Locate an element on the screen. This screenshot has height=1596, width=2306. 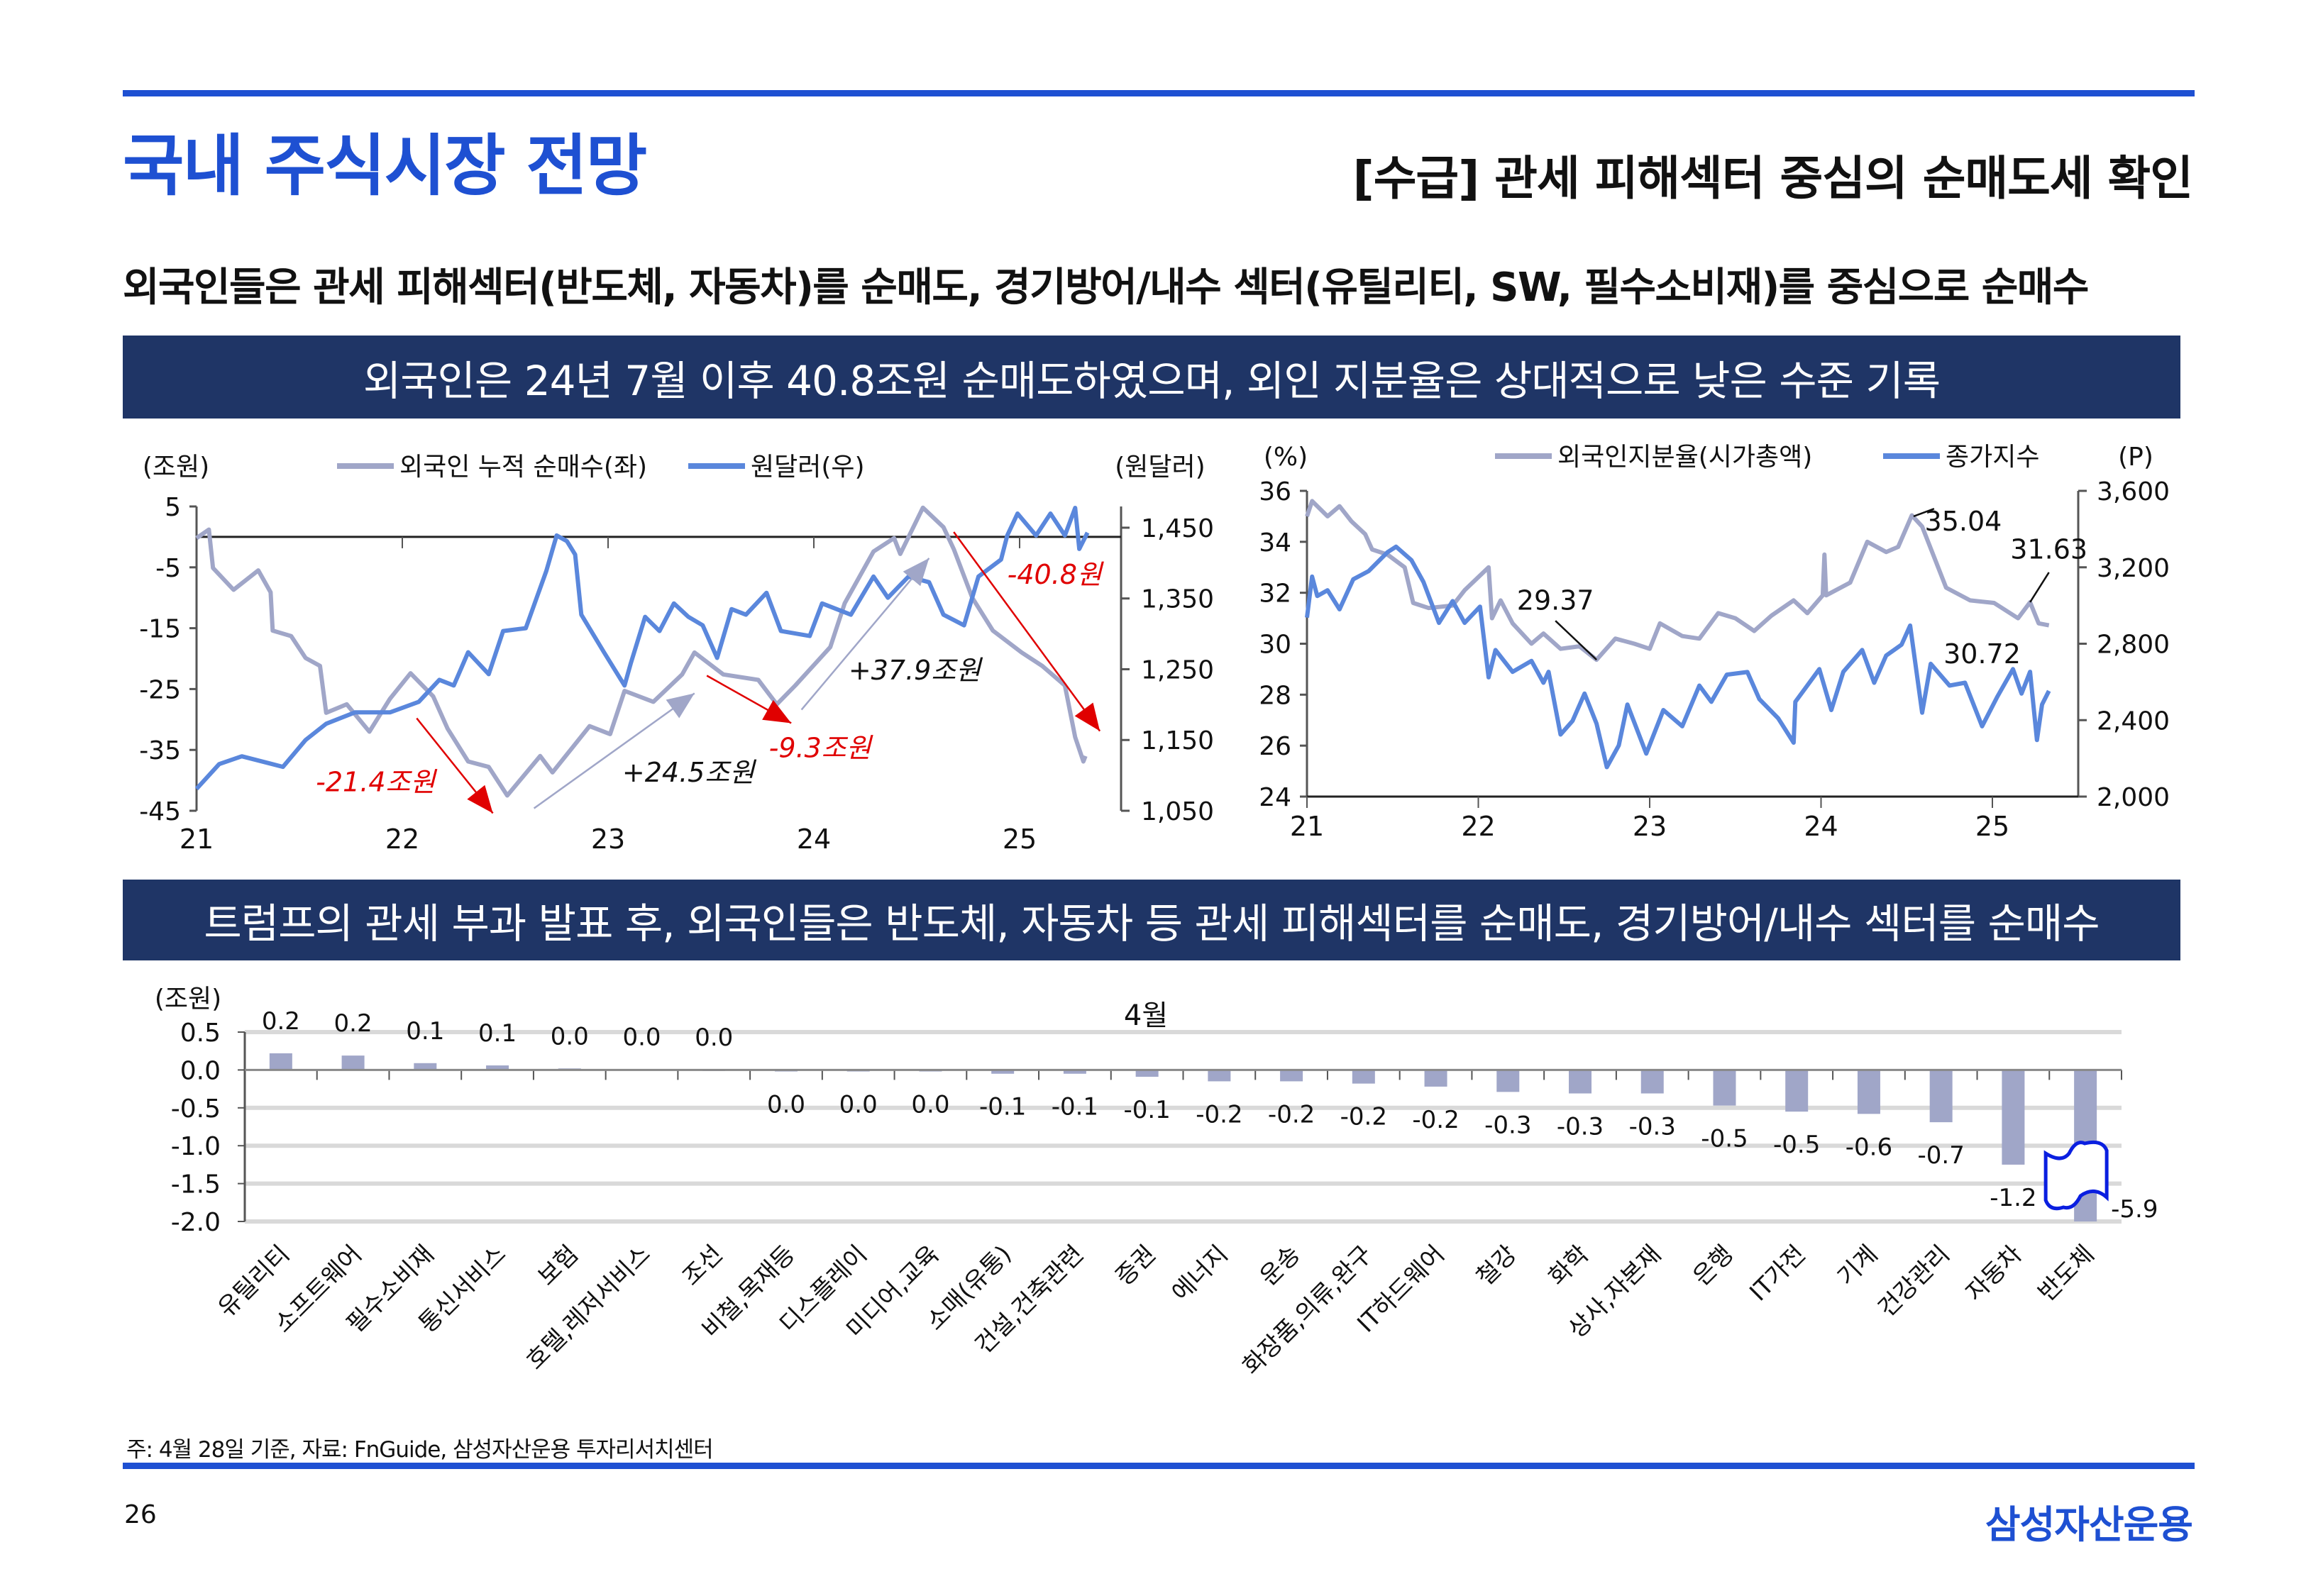
chart-title: 4월 is located at coordinates (1146, 1015).